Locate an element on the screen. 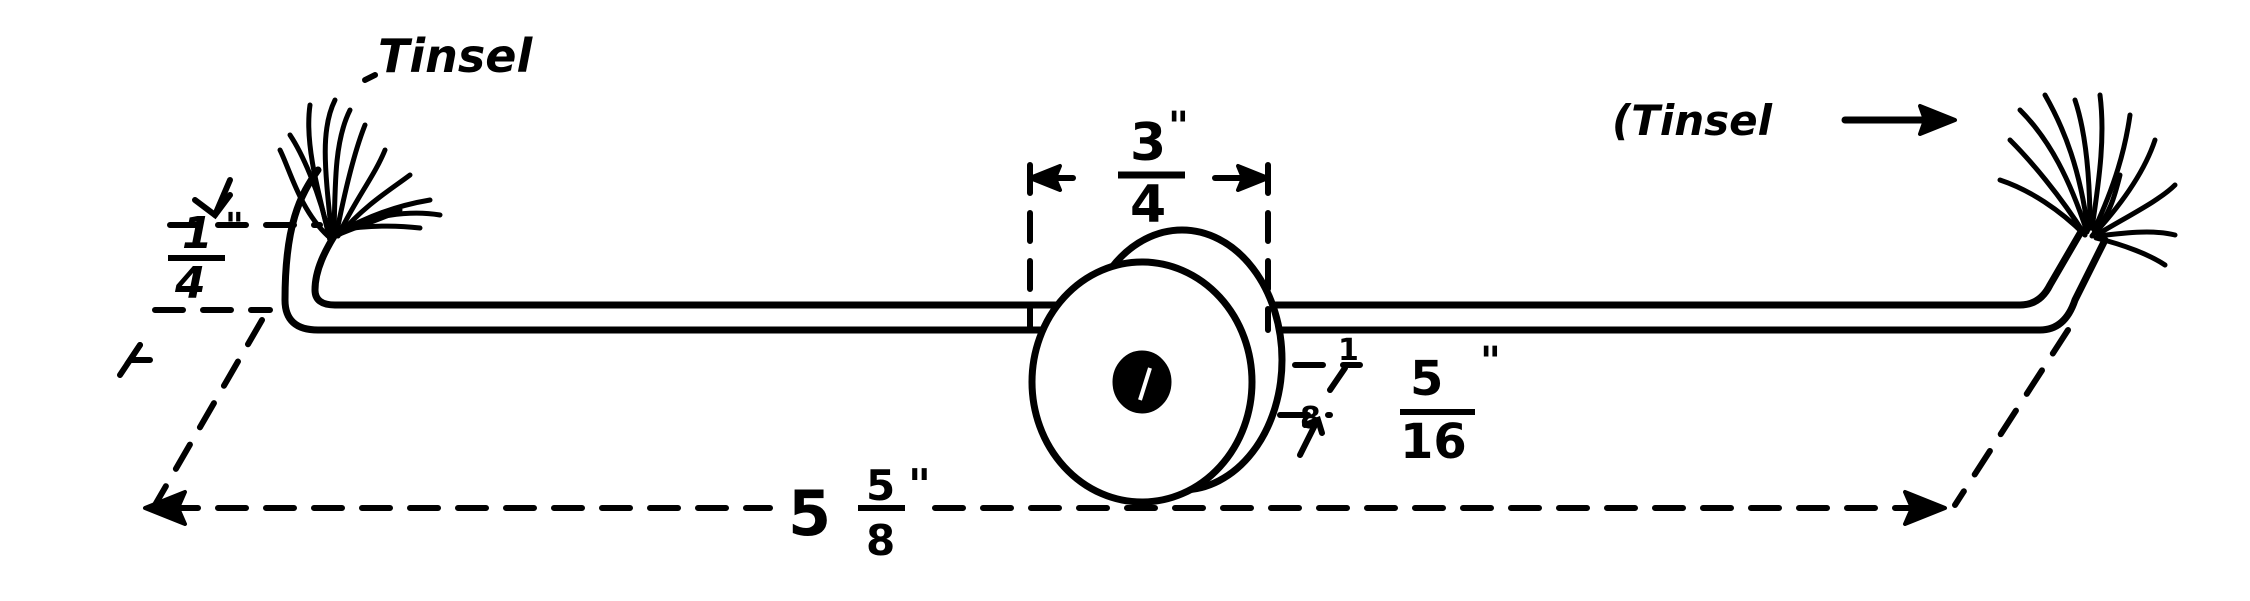 This screenshot has height=601, width=2250. offset-denominator: 8 is located at coordinates (1310, 418).